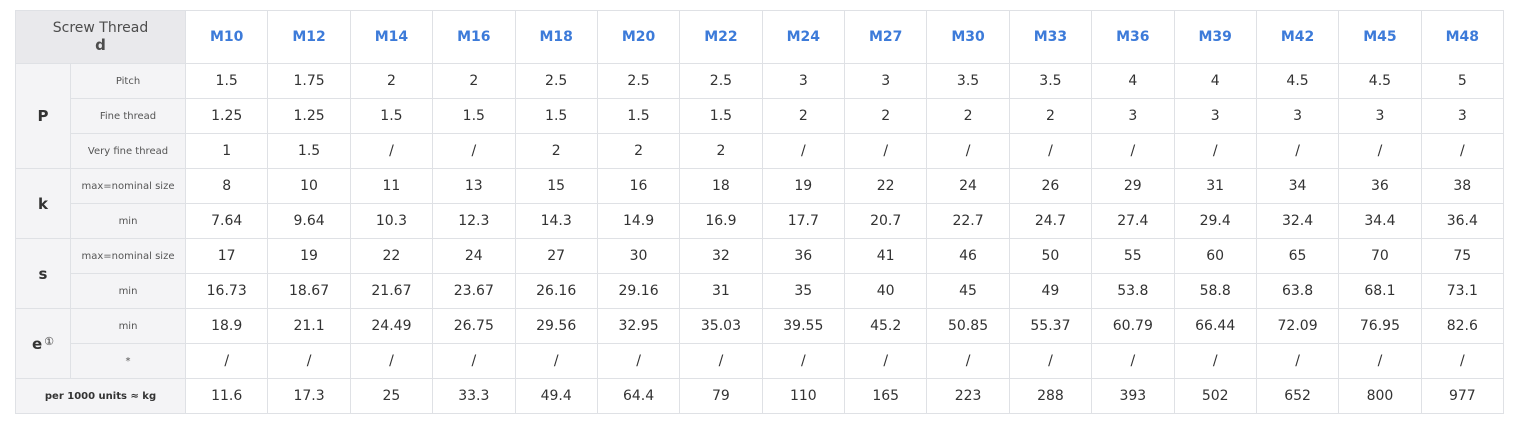  What do you see at coordinates (1050, 221) in the screenshot?
I see `value-cell: 24.7` at bounding box center [1050, 221].